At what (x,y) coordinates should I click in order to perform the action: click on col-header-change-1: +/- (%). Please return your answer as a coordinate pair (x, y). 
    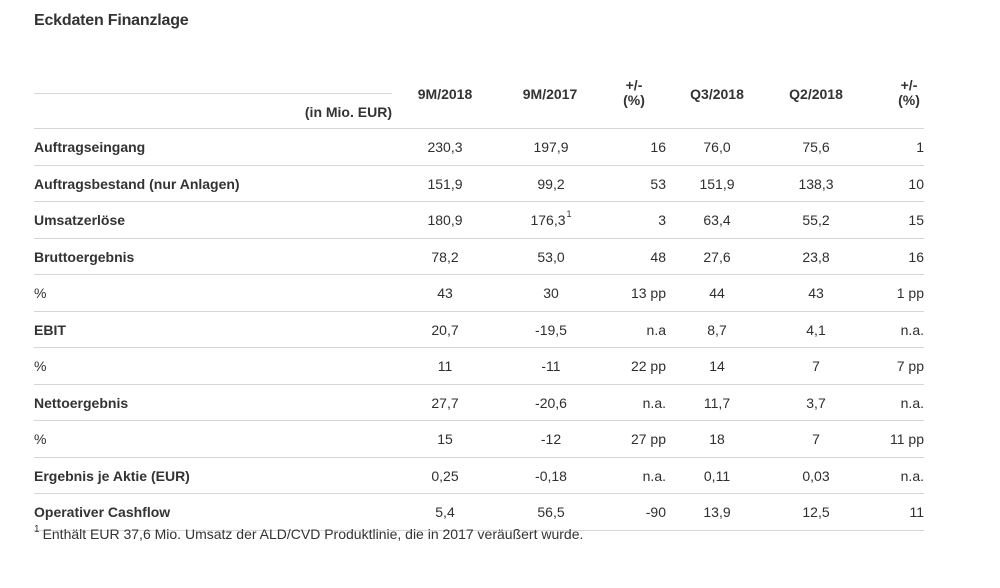
    Looking at the image, I should click on (634, 93).